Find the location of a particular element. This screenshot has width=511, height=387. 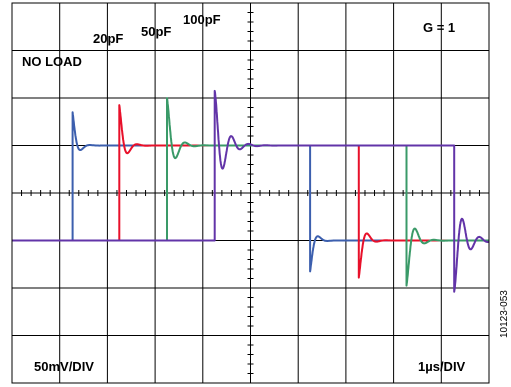

horizontal-scale-label: 1µs/DIV is located at coordinates (442, 366).